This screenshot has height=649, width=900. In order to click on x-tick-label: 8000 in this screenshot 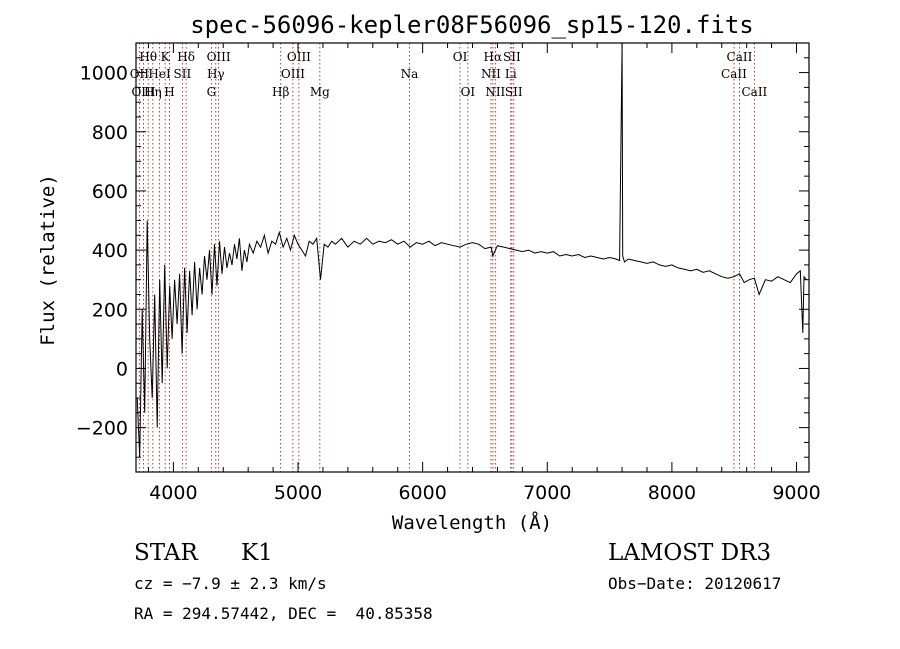, I will do `click(672, 493)`.